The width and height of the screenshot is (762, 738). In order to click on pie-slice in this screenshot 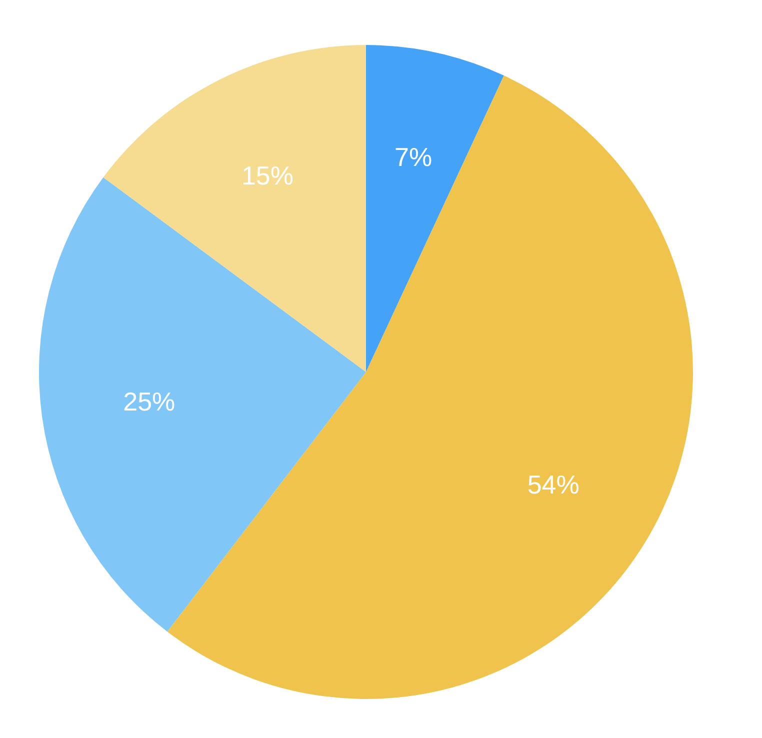, I will do `click(435, 208)`.